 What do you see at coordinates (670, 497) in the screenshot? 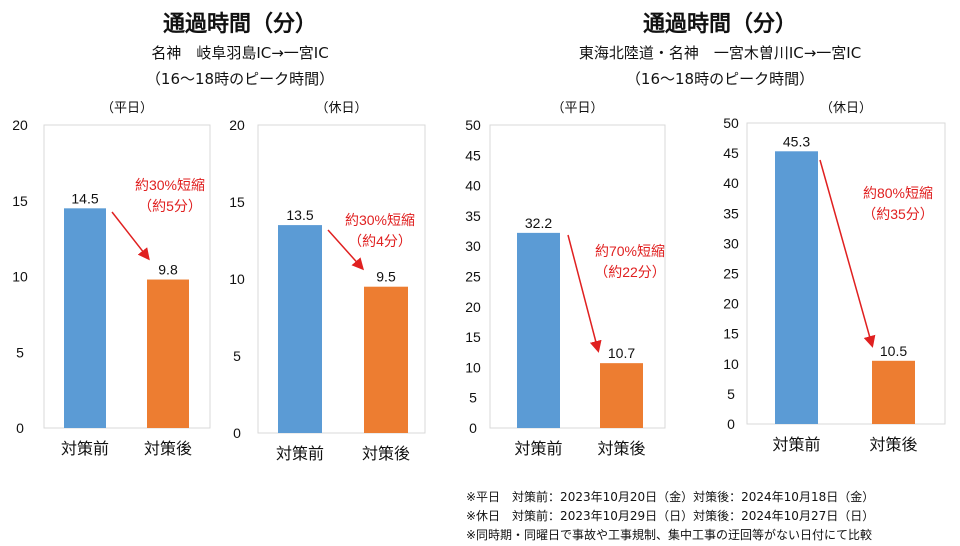
I see `note-weekday: ※平日 対策前：2023年10月20日（金）対策後：2024年10月18日（金）` at bounding box center [670, 497].